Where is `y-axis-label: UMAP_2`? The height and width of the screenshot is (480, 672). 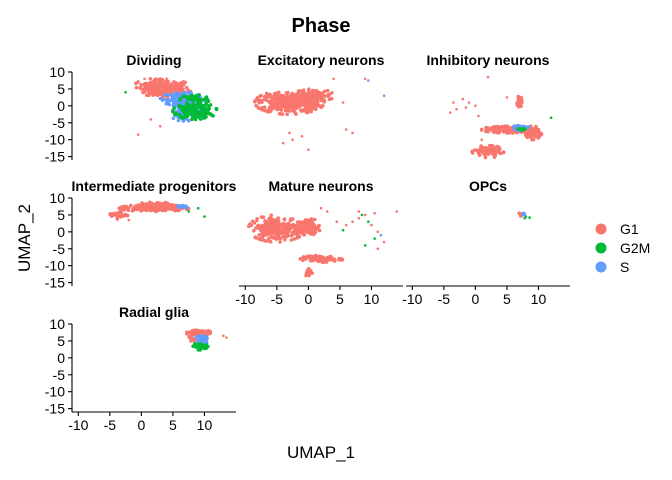 y-axis-label: UMAP_2 is located at coordinates (24, 238).